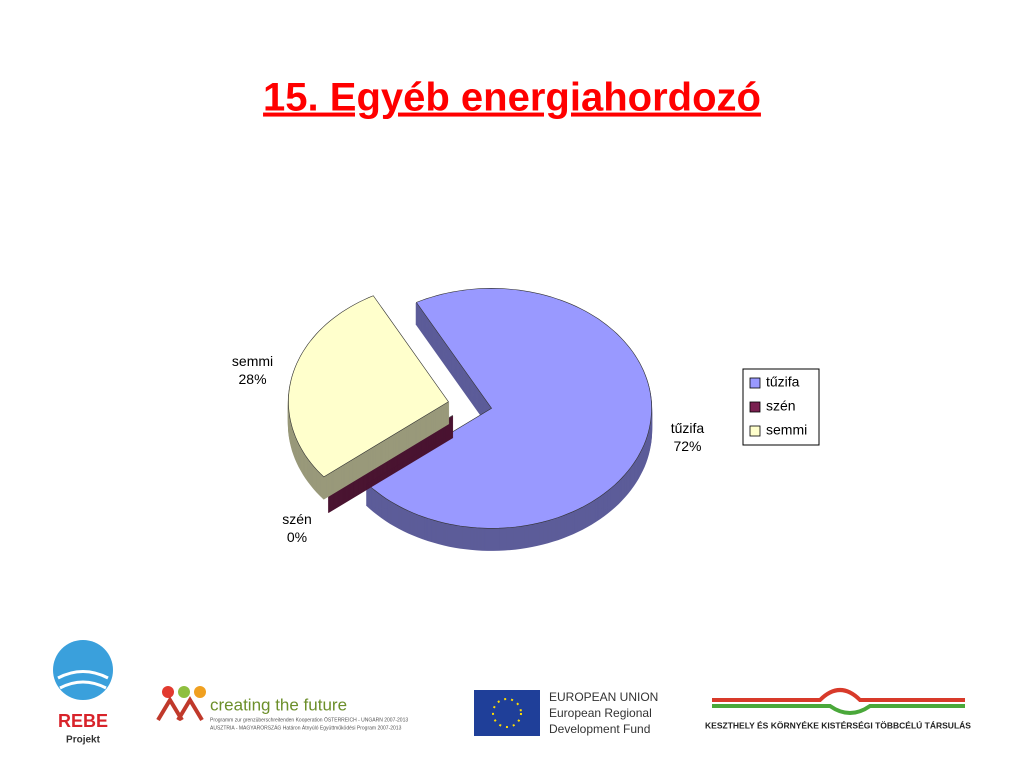 This screenshot has width=1024, height=773. What do you see at coordinates (83, 740) in the screenshot?
I see `projekt-text: Projekt` at bounding box center [83, 740].